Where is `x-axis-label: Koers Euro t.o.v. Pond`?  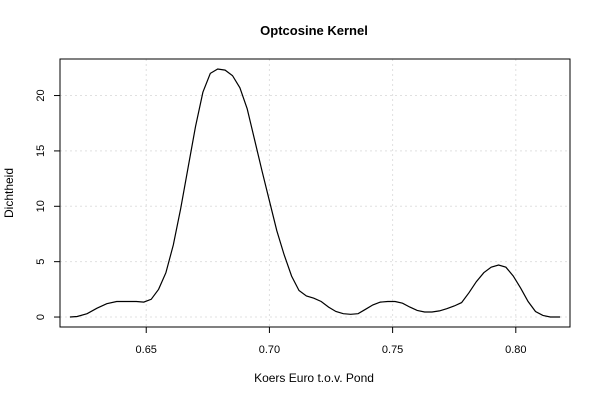 x-axis-label: Koers Euro t.o.v. Pond is located at coordinates (314, 378).